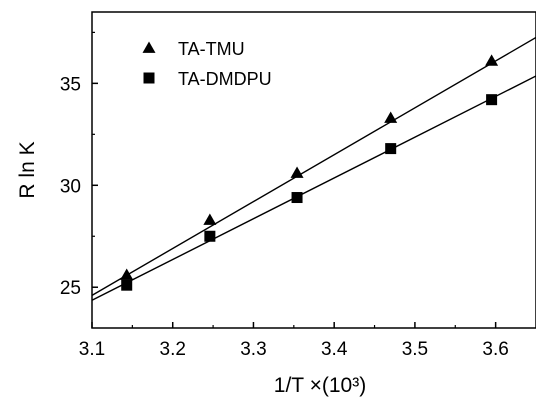  What do you see at coordinates (211, 49) in the screenshot?
I see `legend-label-ta-tmu: TA-TMU` at bounding box center [211, 49].